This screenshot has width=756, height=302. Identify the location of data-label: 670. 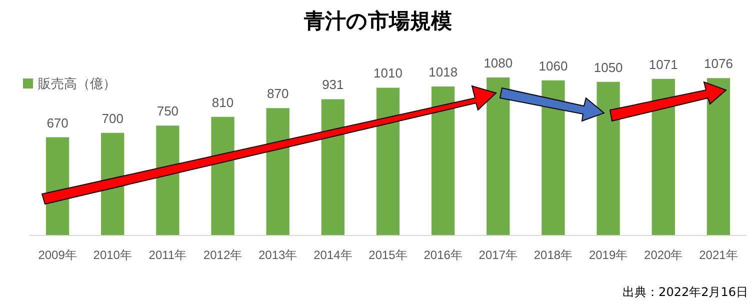
(57, 122).